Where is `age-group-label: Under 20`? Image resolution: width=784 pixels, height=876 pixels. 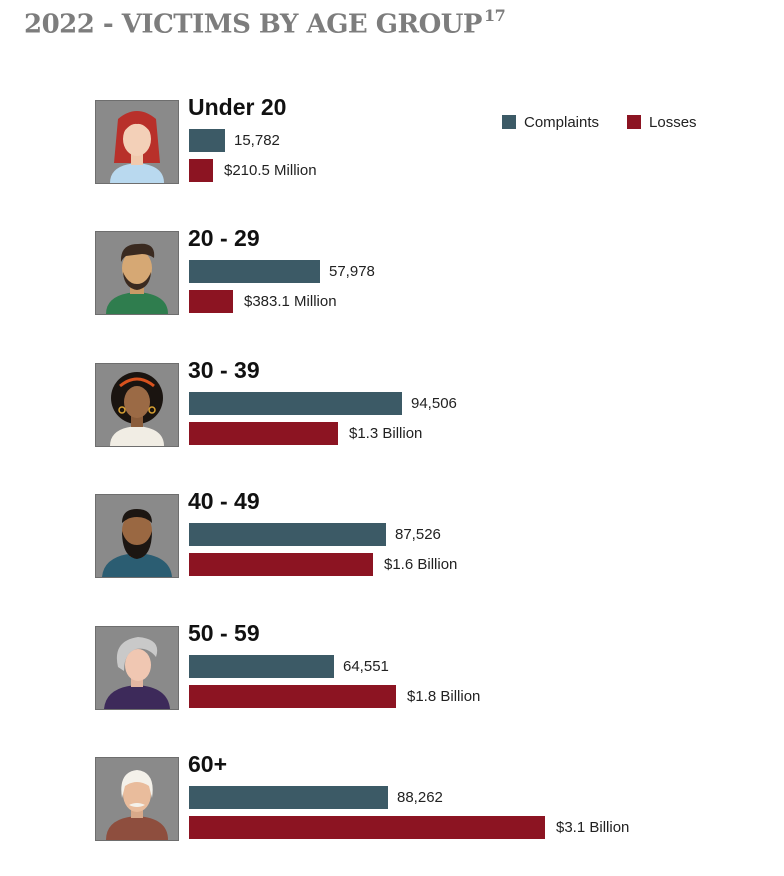
age-group-label: Under 20 is located at coordinates (237, 107).